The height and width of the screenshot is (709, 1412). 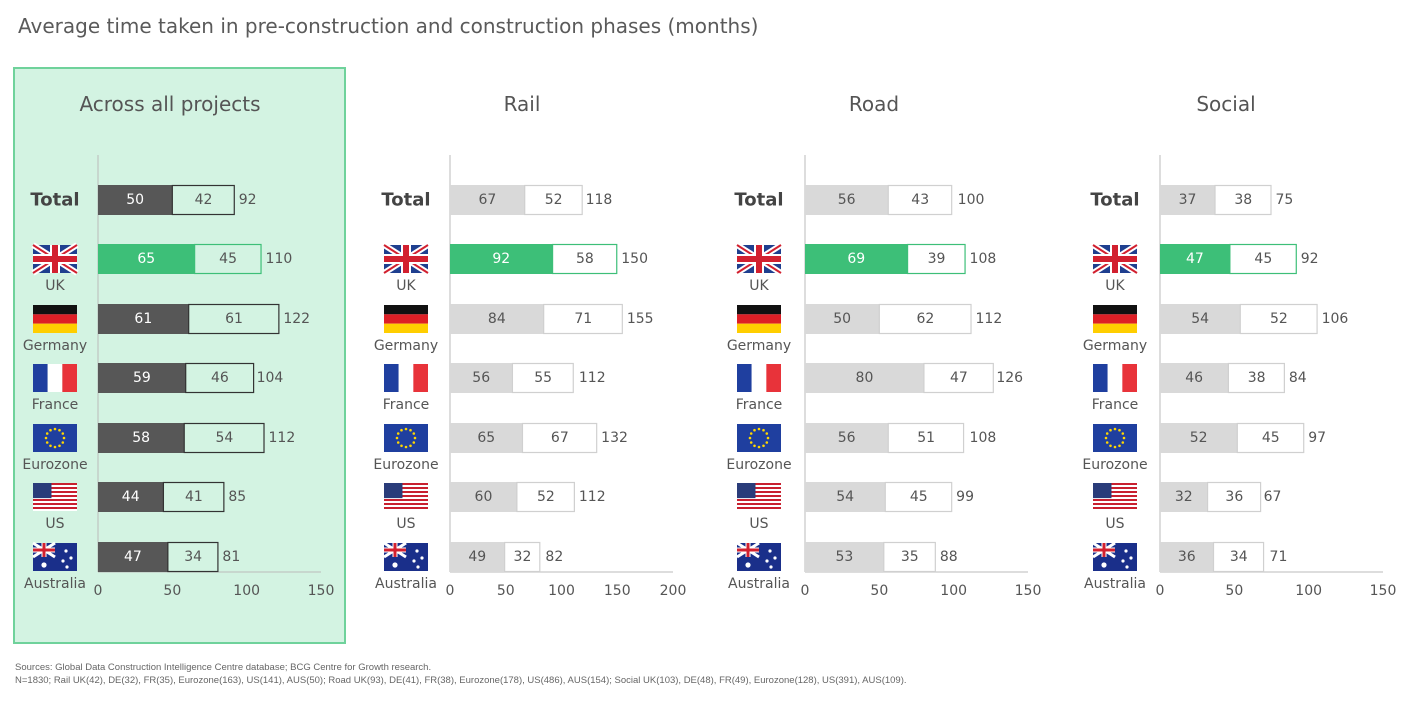 I want to click on data-label: 80, so click(x=865, y=378).